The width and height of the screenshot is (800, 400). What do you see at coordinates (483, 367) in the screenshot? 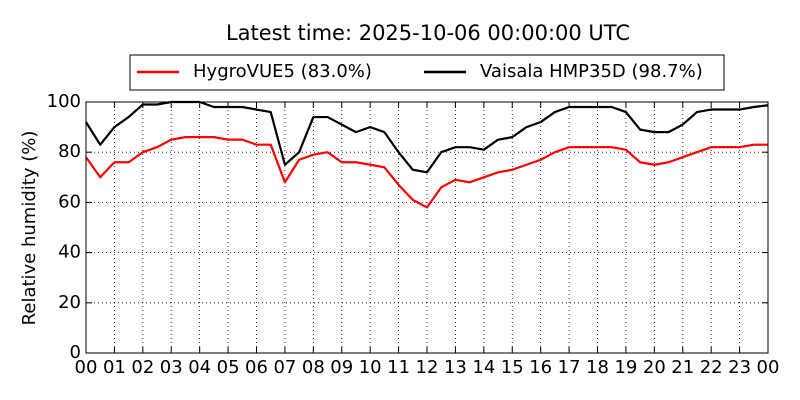
I see `x-tick-label: 14` at bounding box center [483, 367].